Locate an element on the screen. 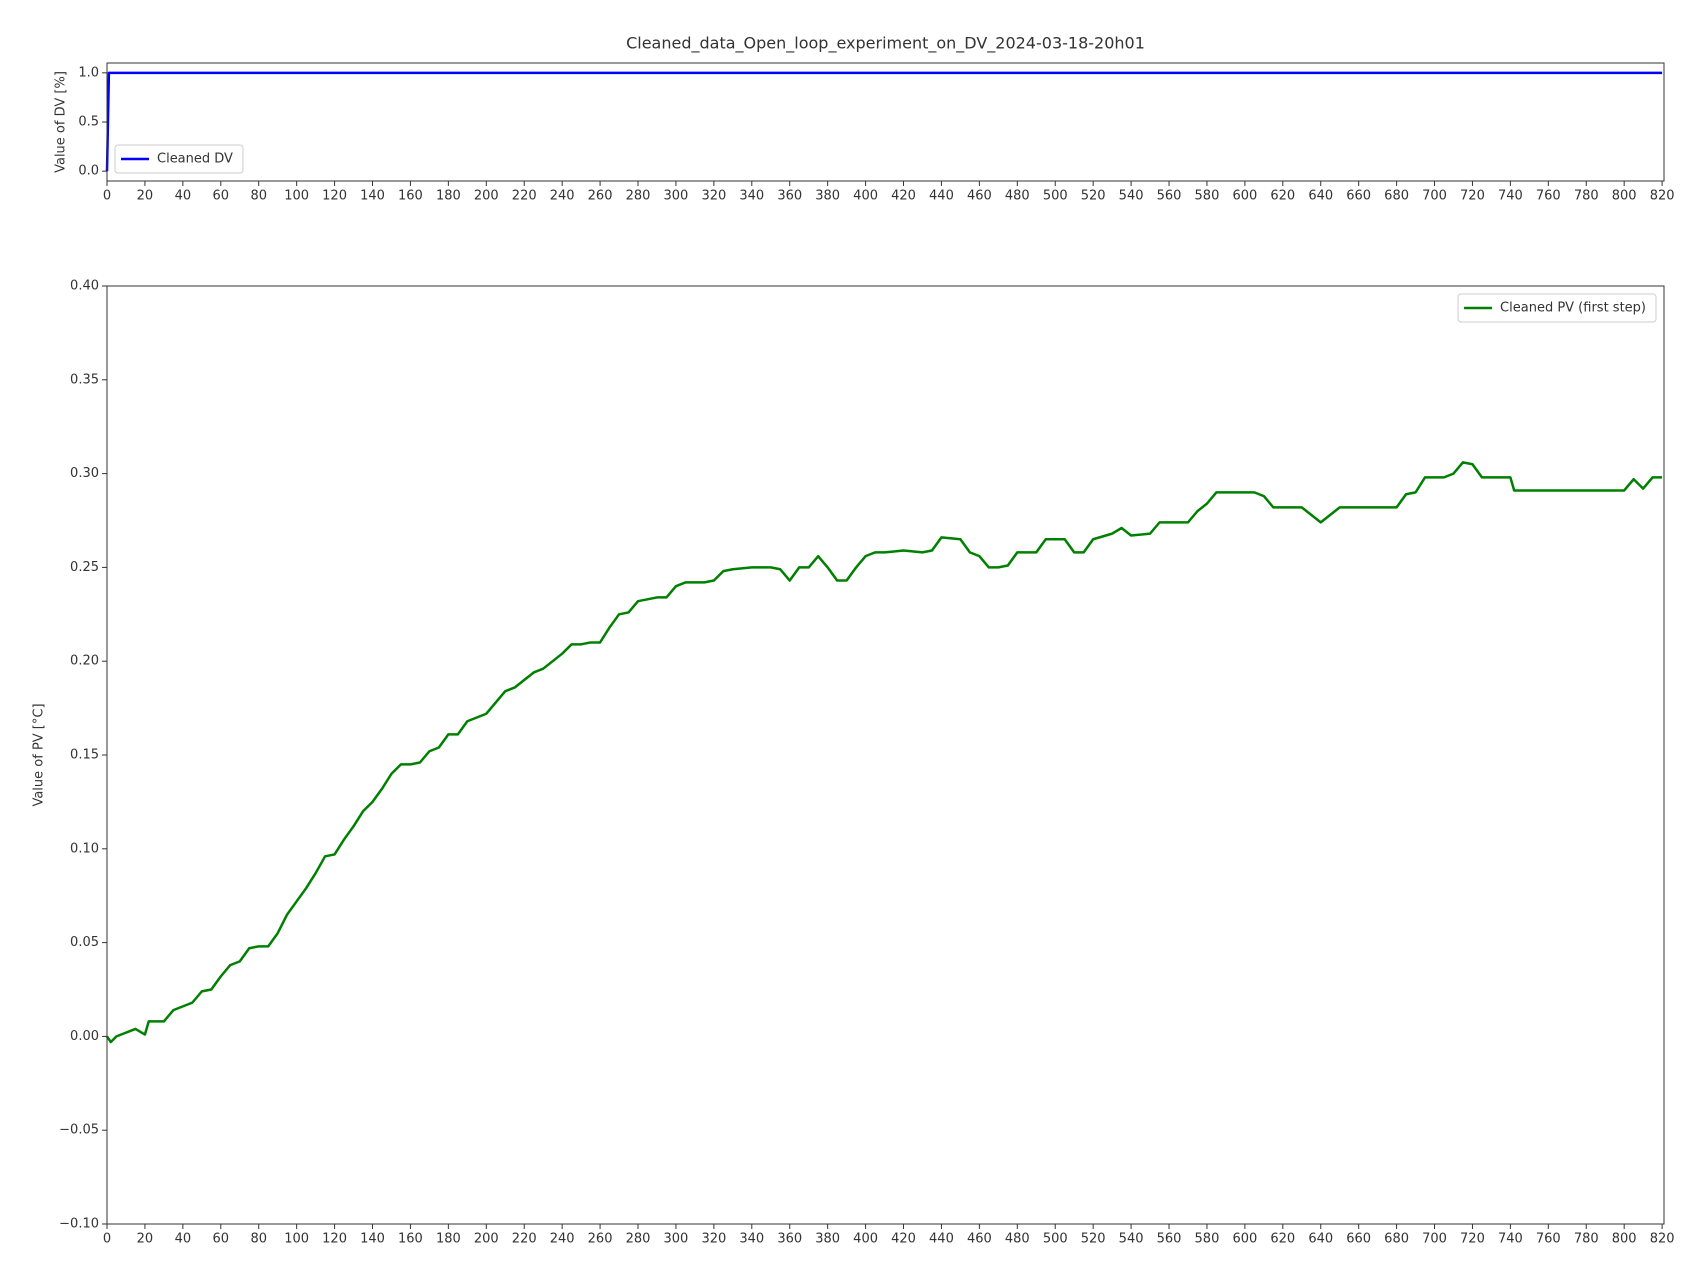 Image resolution: width=1698 pixels, height=1281 pixels. y-tick-label: 0.05 is located at coordinates (84, 942).